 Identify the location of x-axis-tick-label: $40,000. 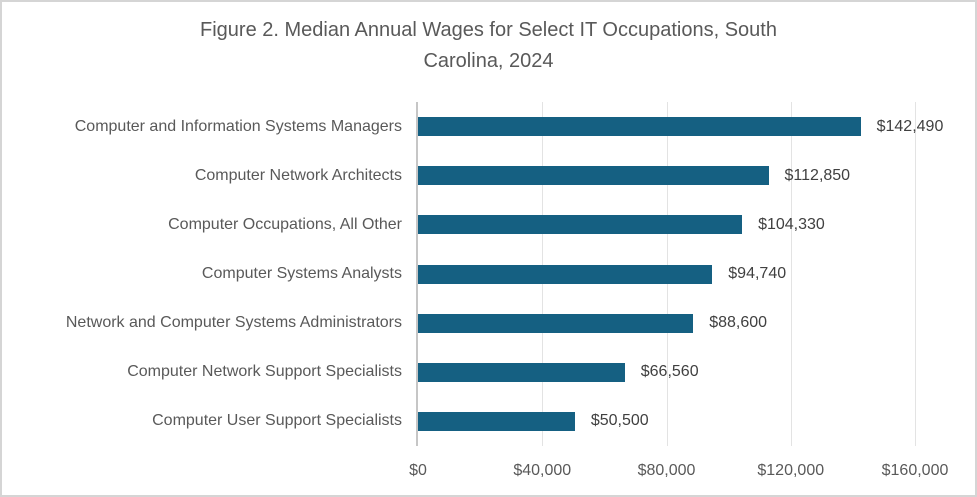
(542, 470).